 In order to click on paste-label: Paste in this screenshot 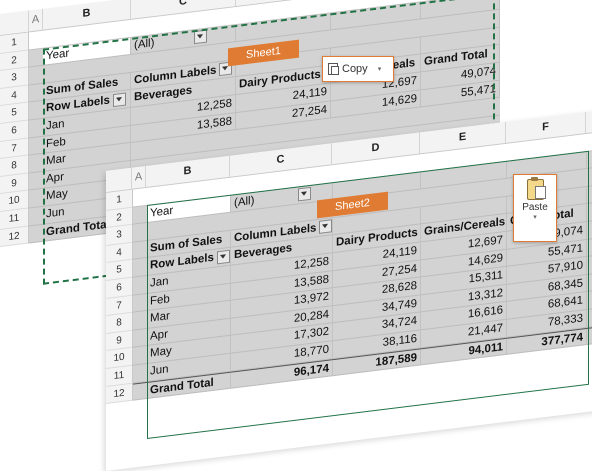, I will do `click(535, 207)`.